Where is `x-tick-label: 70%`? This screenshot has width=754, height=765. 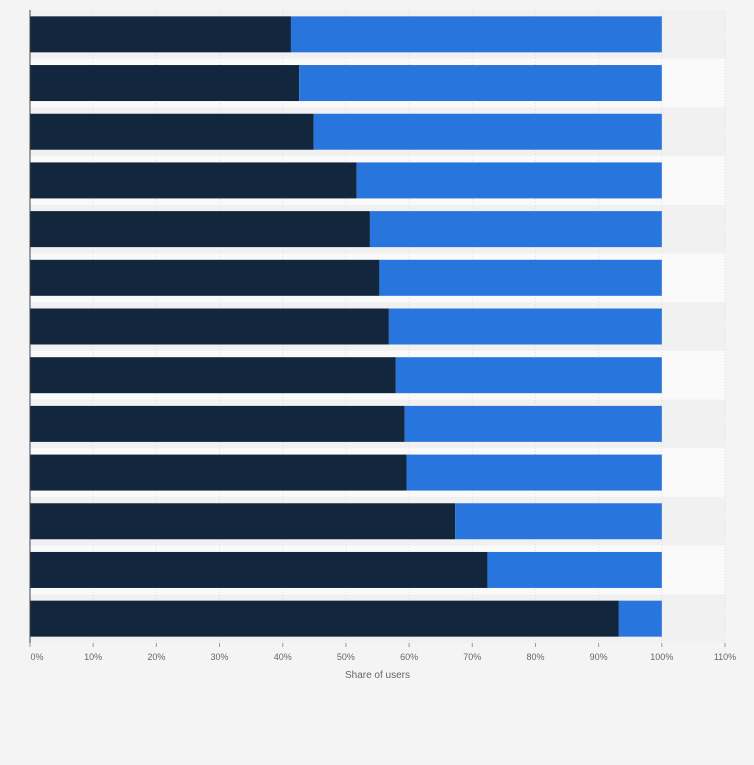 x-tick-label: 70% is located at coordinates (472, 657).